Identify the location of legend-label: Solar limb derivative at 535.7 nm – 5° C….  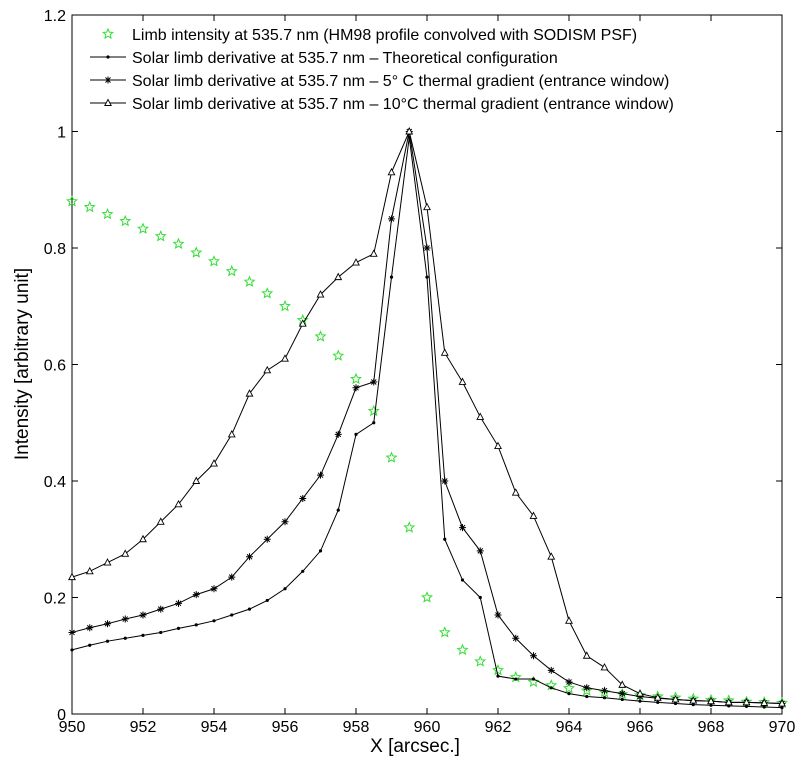
(400, 81).